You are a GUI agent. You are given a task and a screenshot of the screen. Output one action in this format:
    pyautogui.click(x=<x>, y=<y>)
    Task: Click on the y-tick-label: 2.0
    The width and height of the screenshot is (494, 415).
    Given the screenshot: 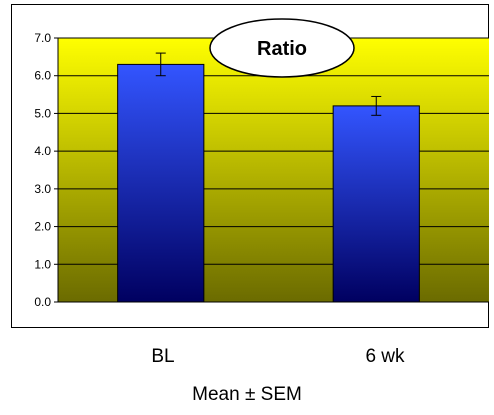 What is the action you would take?
    pyautogui.click(x=42, y=227)
    